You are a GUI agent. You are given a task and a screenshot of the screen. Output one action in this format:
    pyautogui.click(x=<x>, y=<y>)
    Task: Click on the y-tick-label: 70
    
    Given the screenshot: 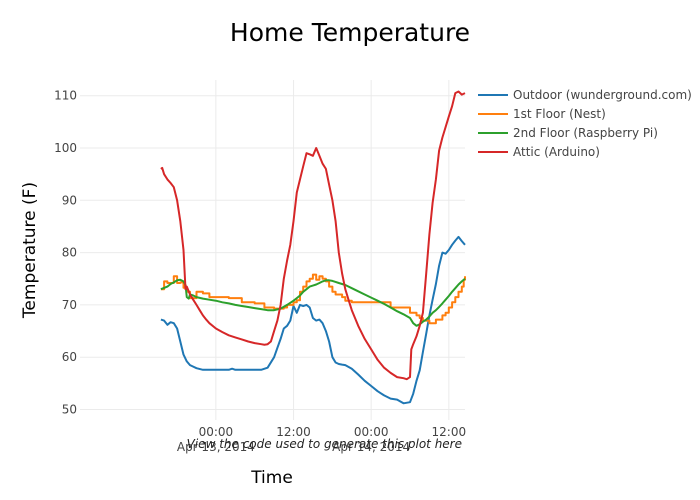 What is the action you would take?
    pyautogui.click(x=69, y=305)
    